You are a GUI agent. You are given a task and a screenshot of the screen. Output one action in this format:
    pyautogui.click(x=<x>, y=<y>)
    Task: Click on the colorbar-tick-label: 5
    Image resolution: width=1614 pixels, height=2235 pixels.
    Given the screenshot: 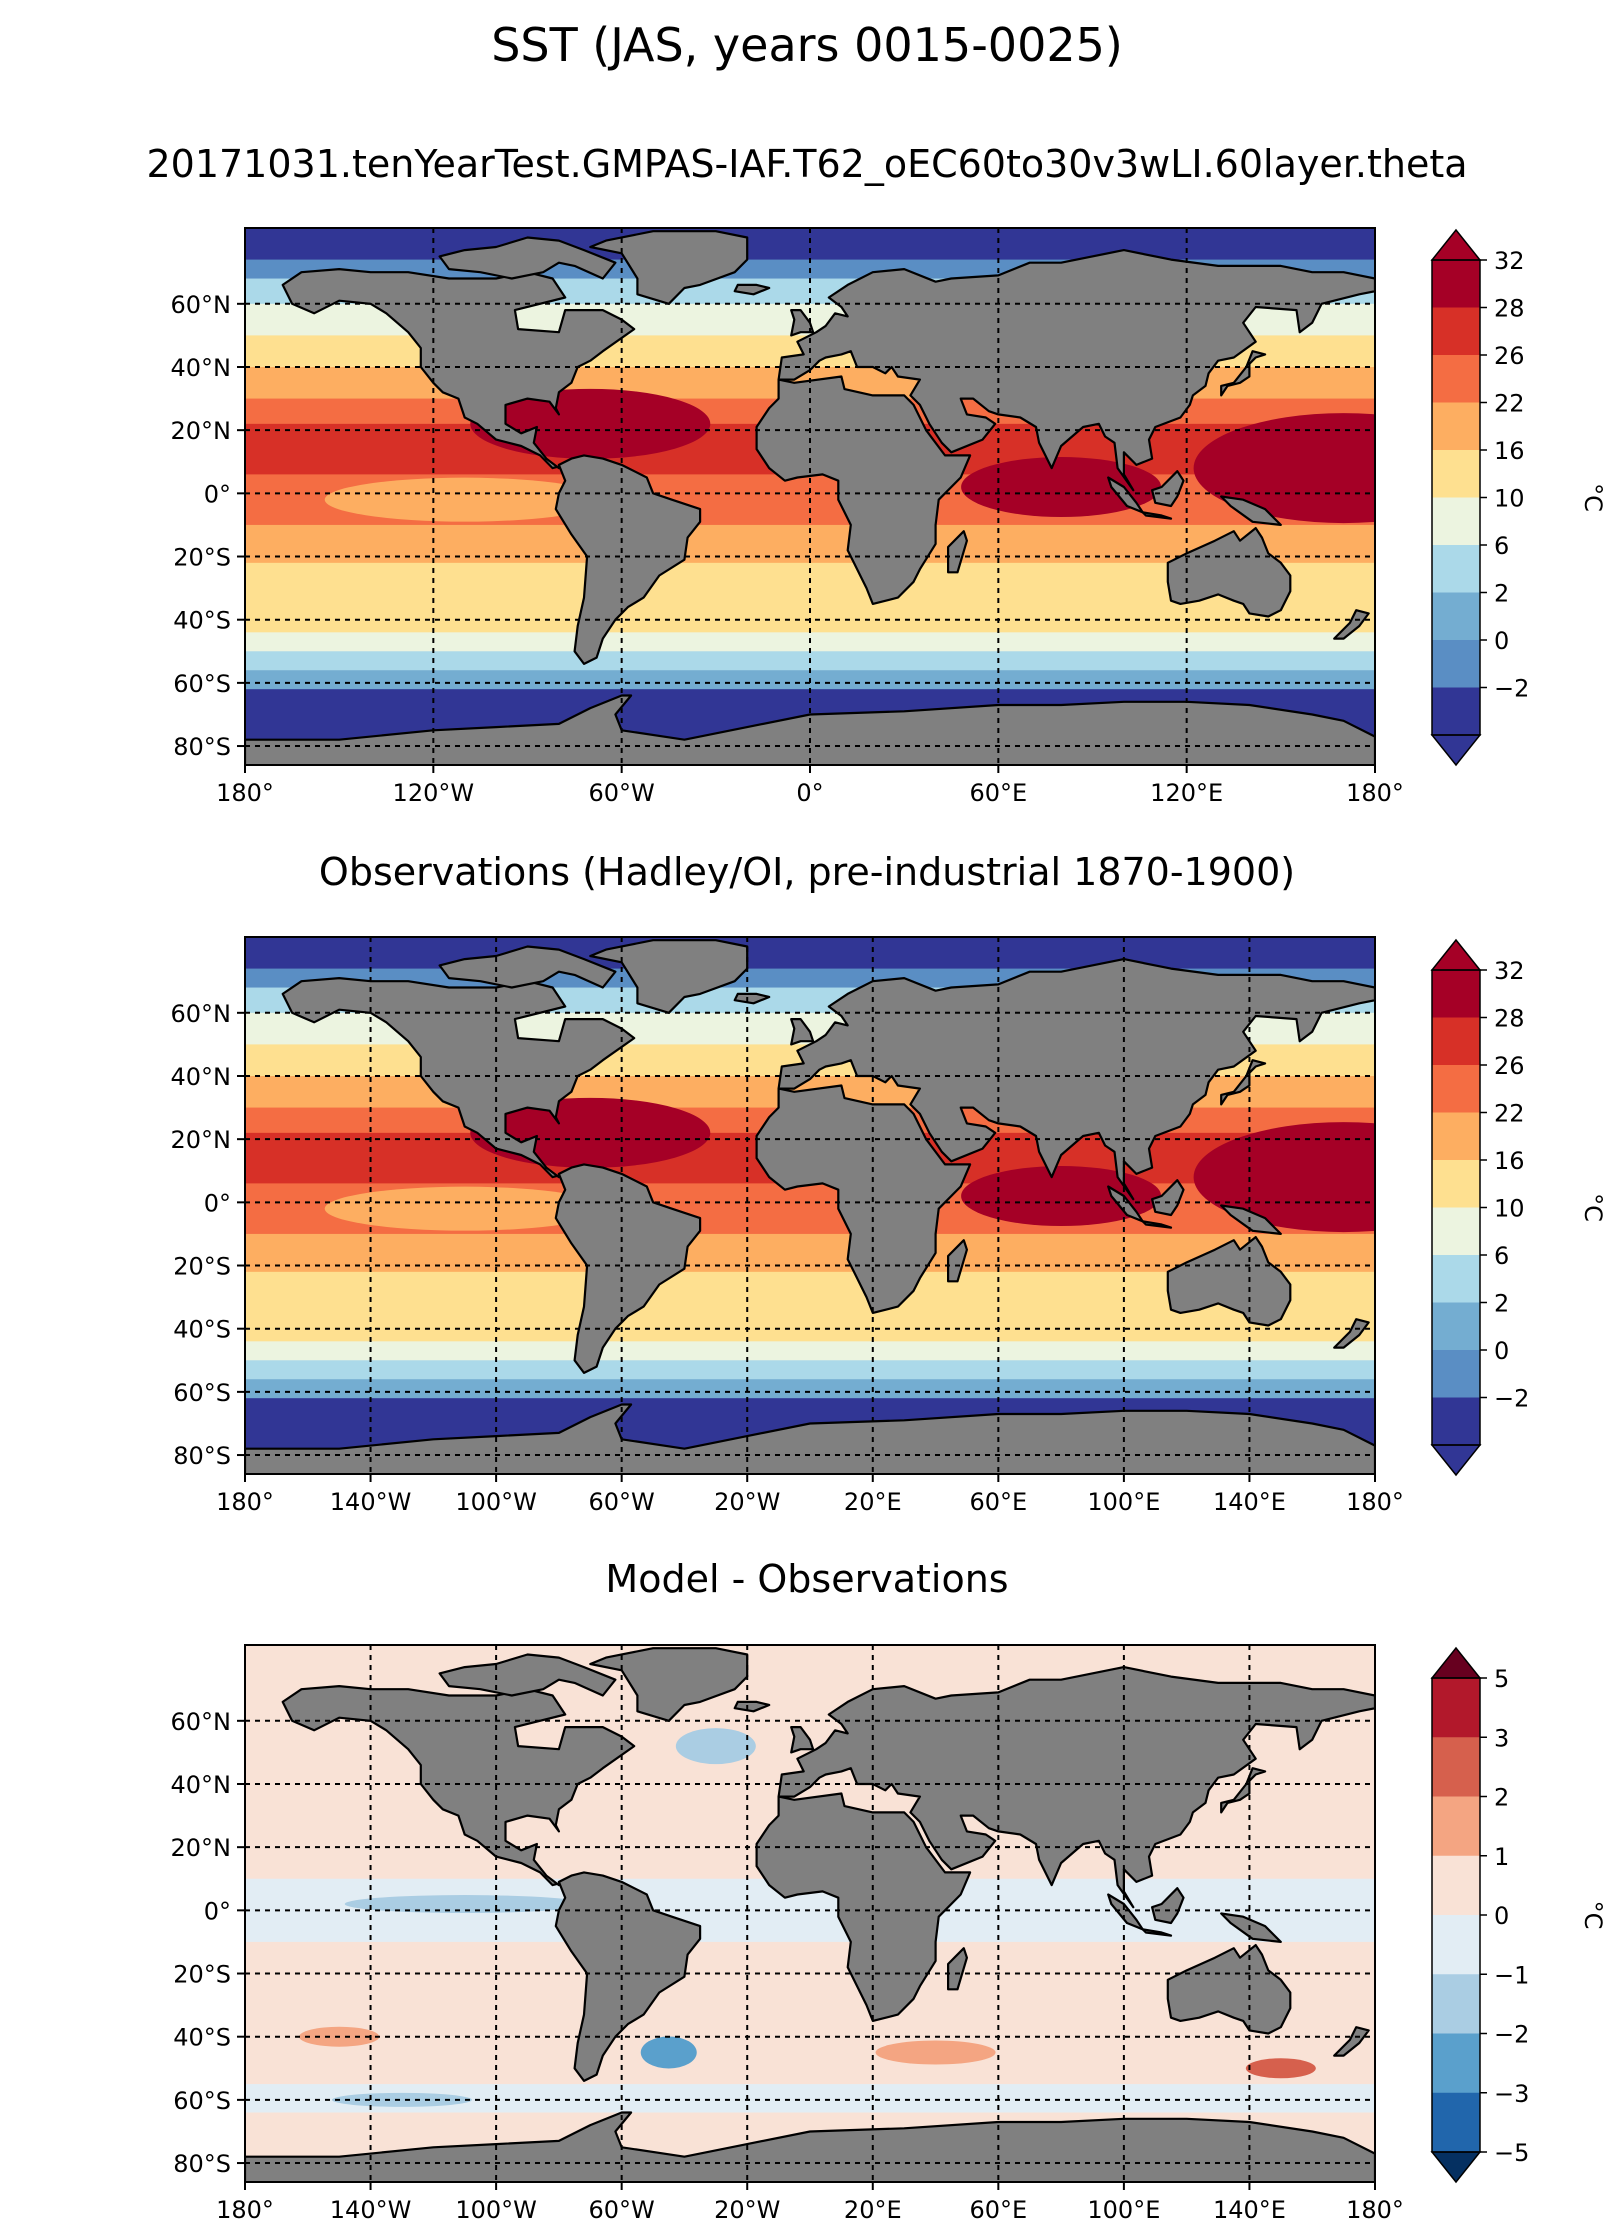 What is the action you would take?
    pyautogui.click(x=1501, y=1679)
    